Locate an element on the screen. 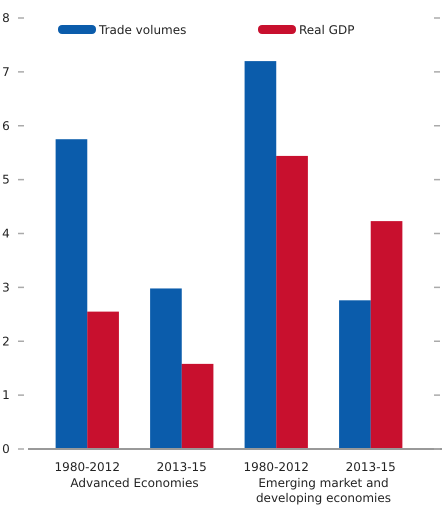  legend-label: Trade volumes is located at coordinates (142, 30).